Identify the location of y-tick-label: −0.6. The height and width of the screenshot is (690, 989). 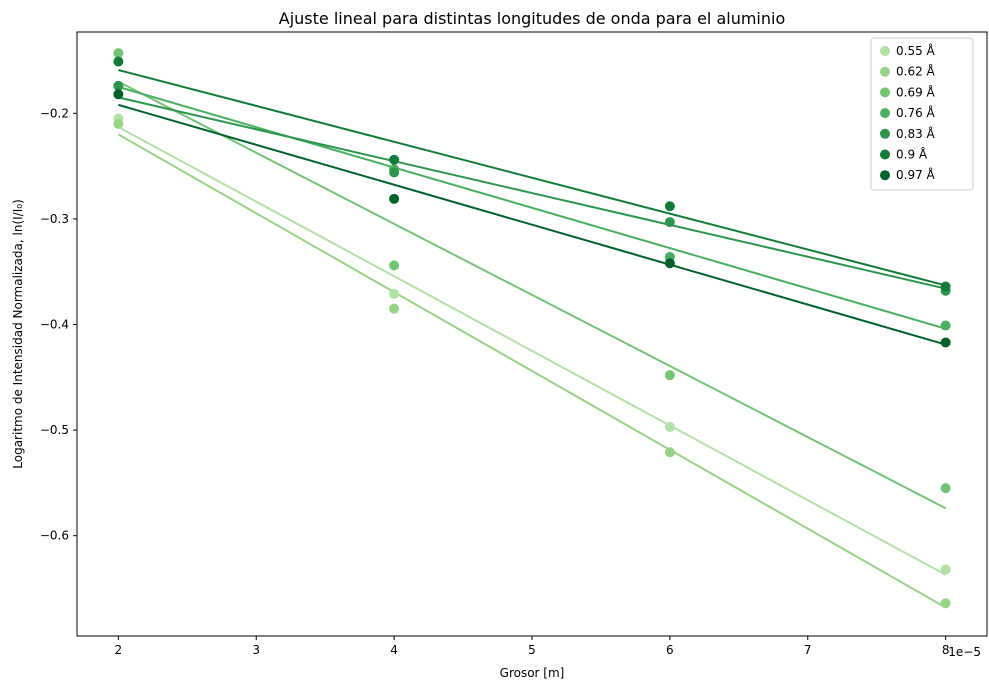
(54, 536).